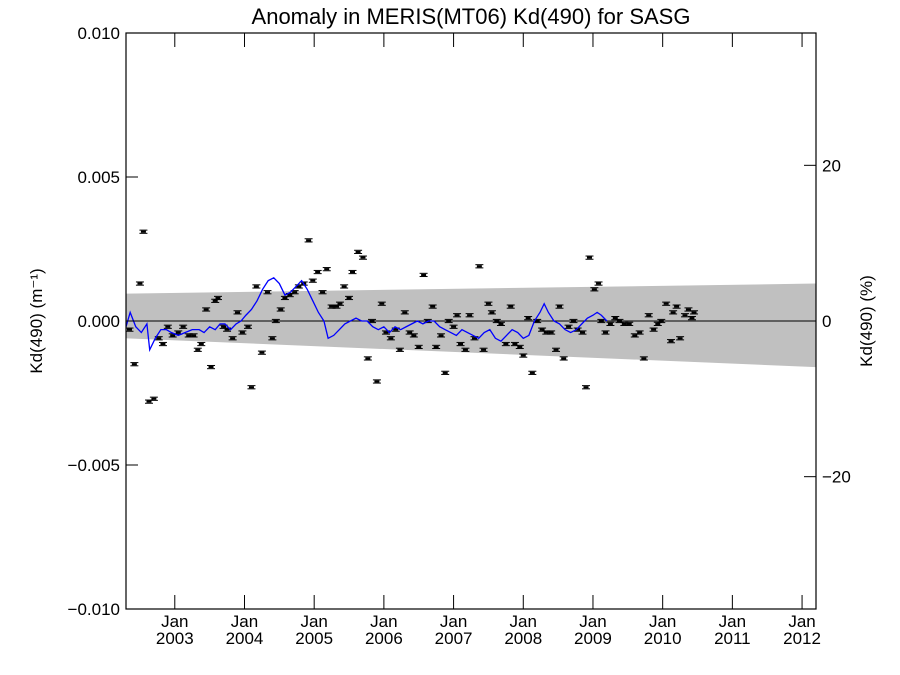  I want to click on y-left-tick-label: −0.005, so click(94, 465).